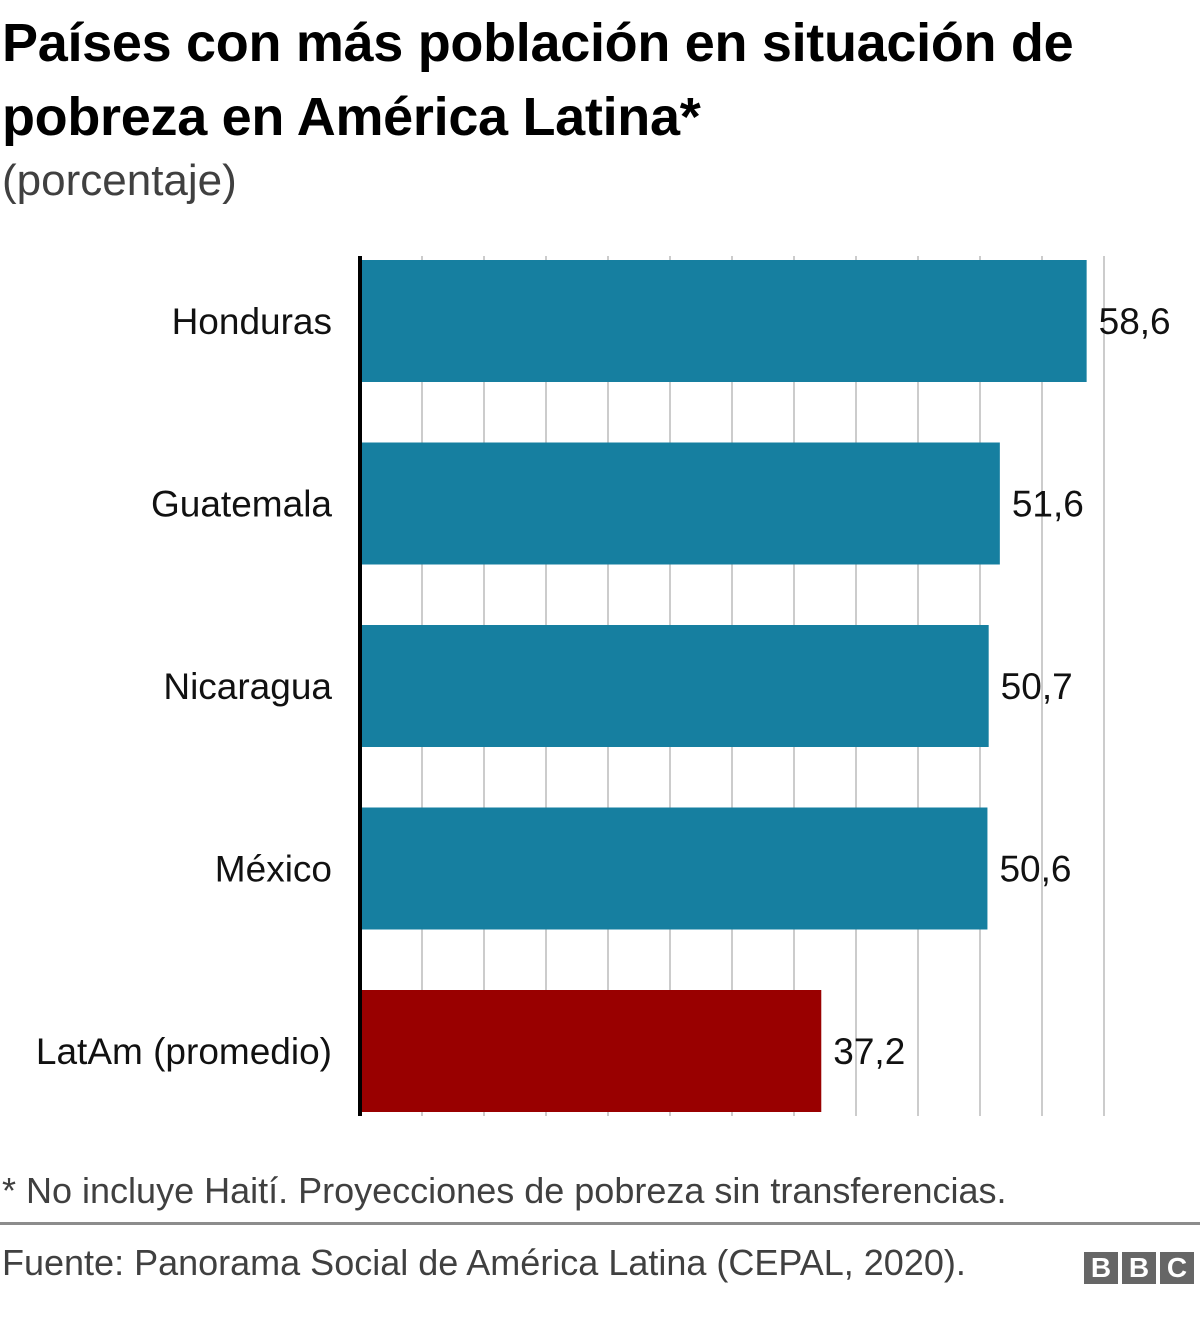 The height and width of the screenshot is (1336, 1200). Describe the element at coordinates (247, 686) in the screenshot. I see `category-label: Nicaragua` at that location.